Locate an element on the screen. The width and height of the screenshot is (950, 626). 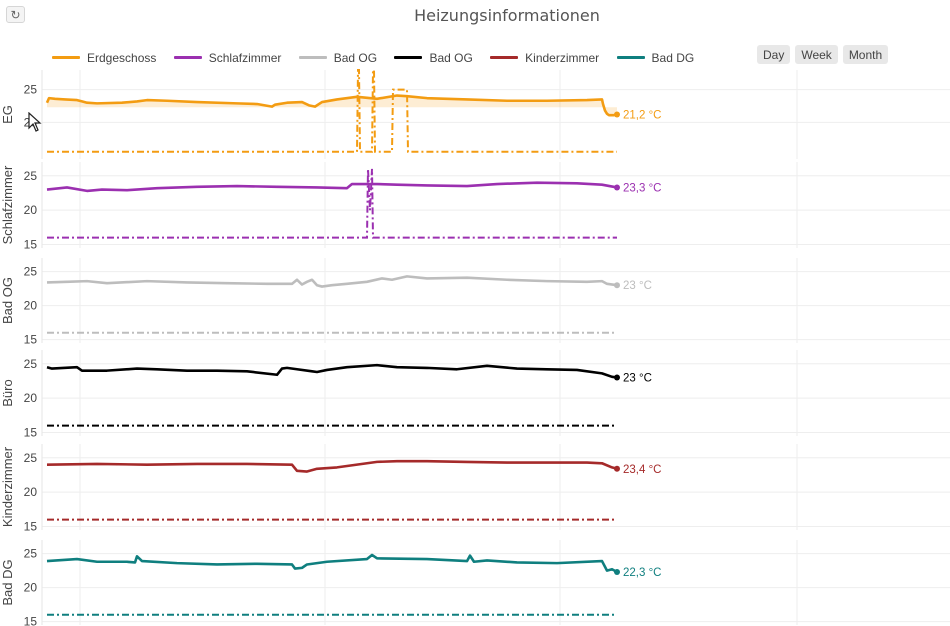
y-axis-label: Büro is located at coordinates (7, 392).